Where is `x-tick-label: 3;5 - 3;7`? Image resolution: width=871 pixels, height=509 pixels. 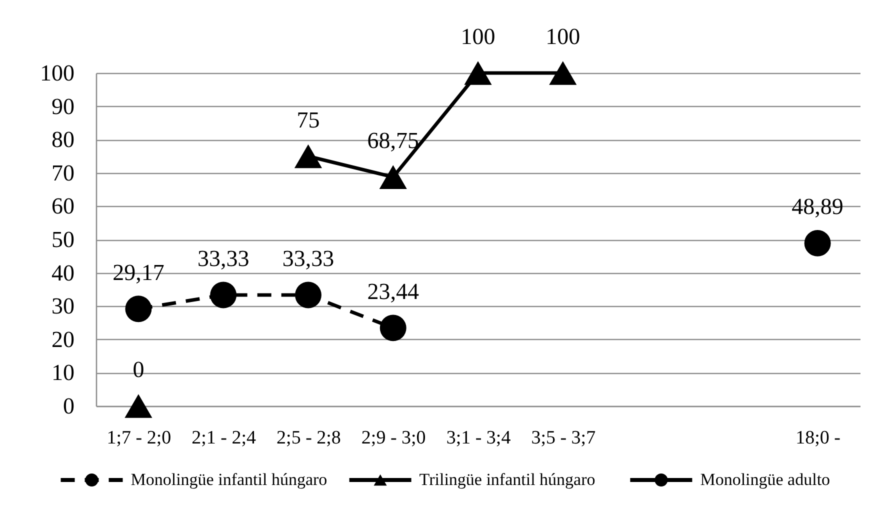 x-tick-label: 3;5 - 3;7 is located at coordinates (563, 438).